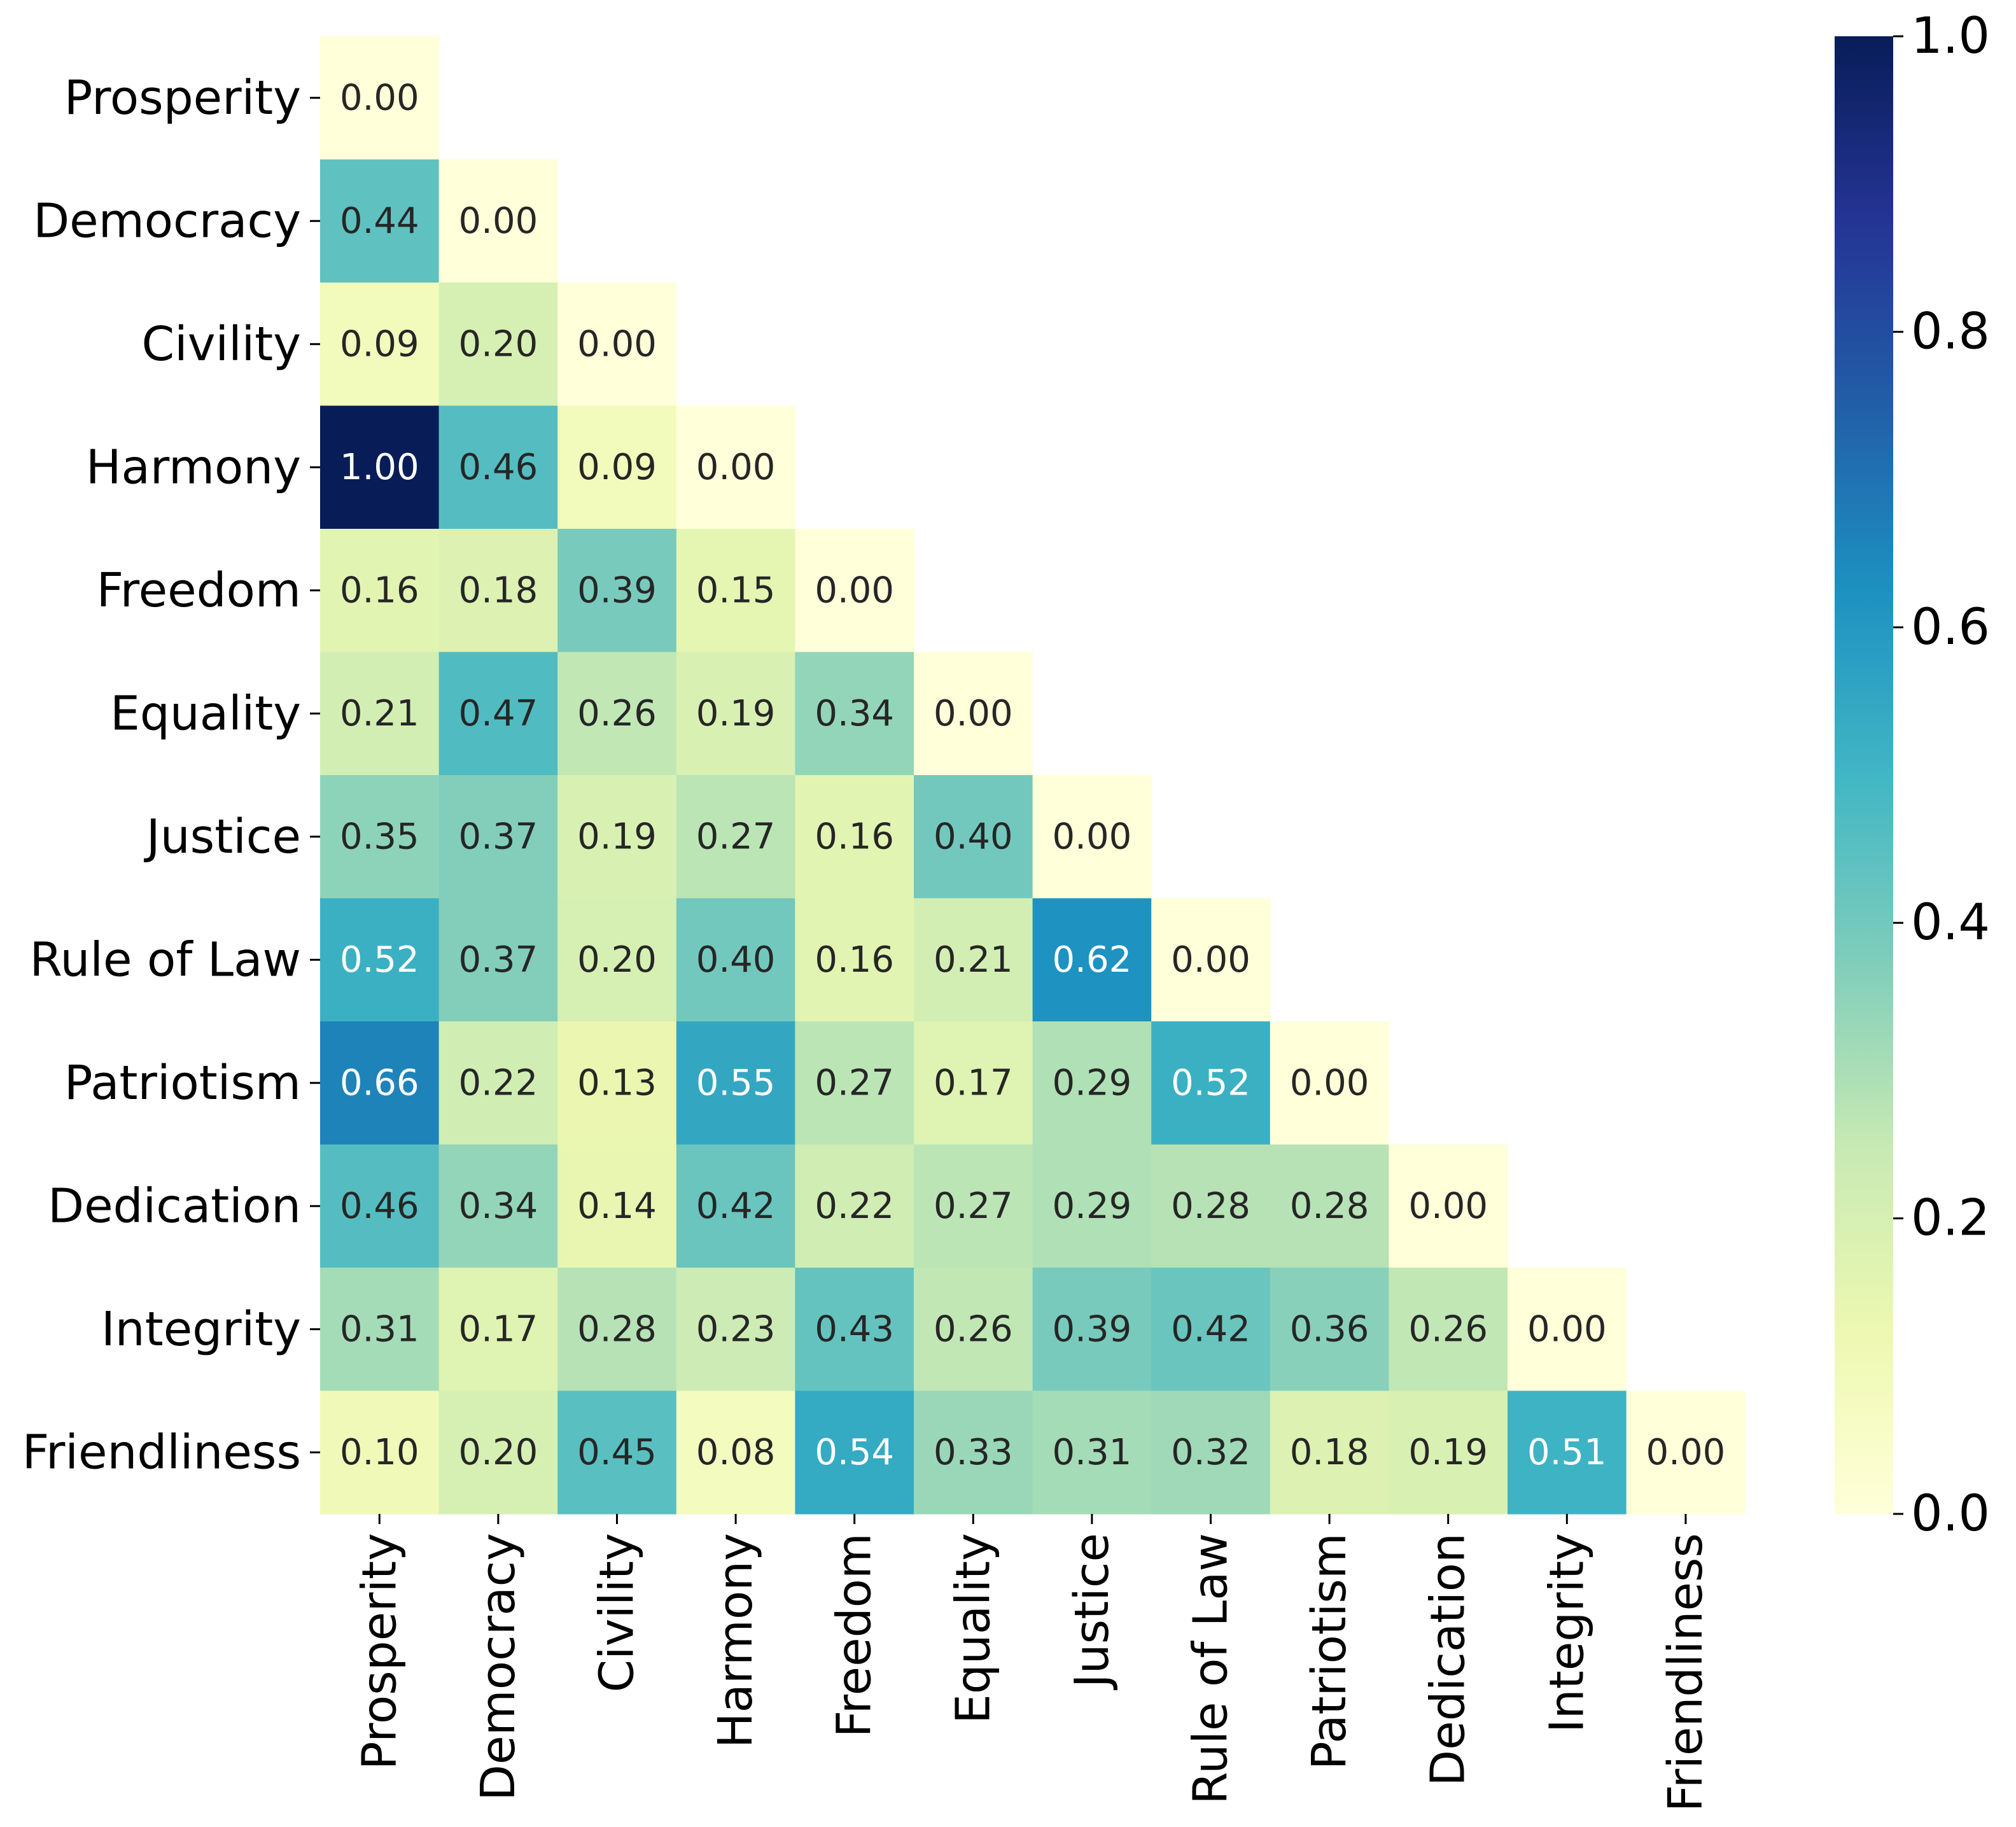 This screenshot has width=2016, height=1827. What do you see at coordinates (1092, 1611) in the screenshot?
I see `x-tick-label: Justice` at bounding box center [1092, 1611].